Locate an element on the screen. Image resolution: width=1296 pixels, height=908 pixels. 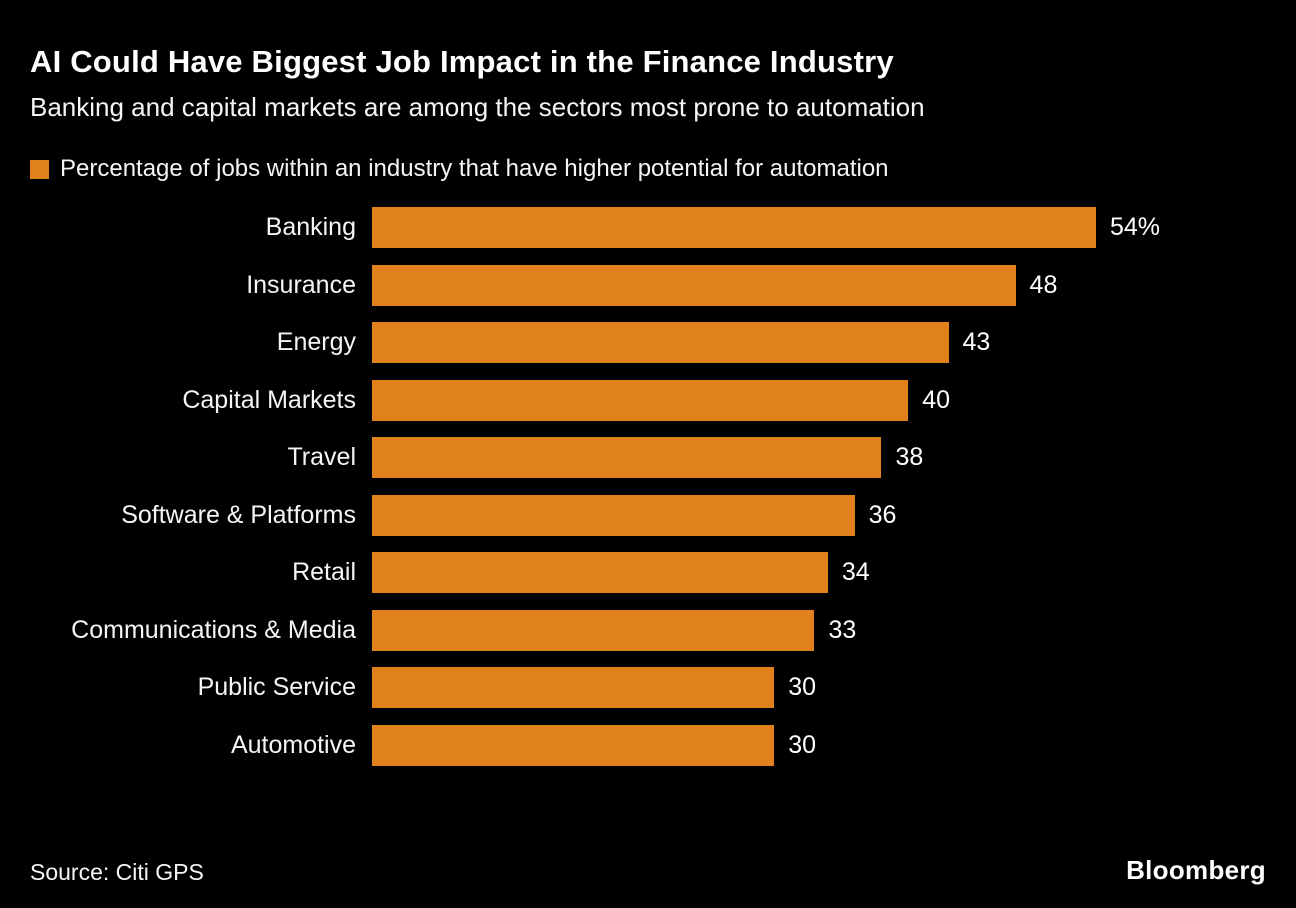
bar-row: Public Service 30 is located at coordinates (648, 688).